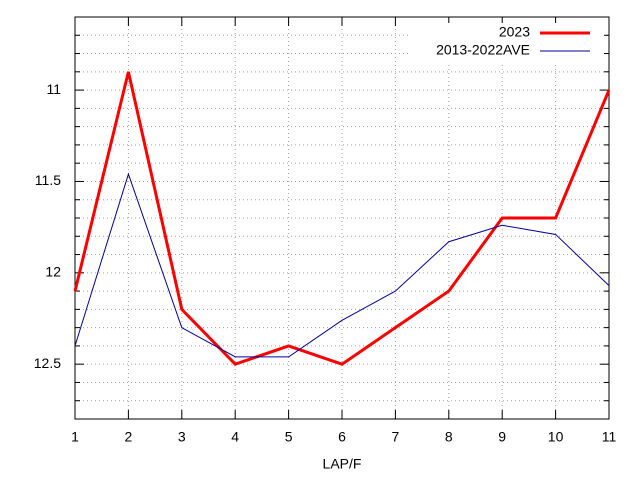 The height and width of the screenshot is (480, 640). I want to click on x-tick-label: 6, so click(342, 437).